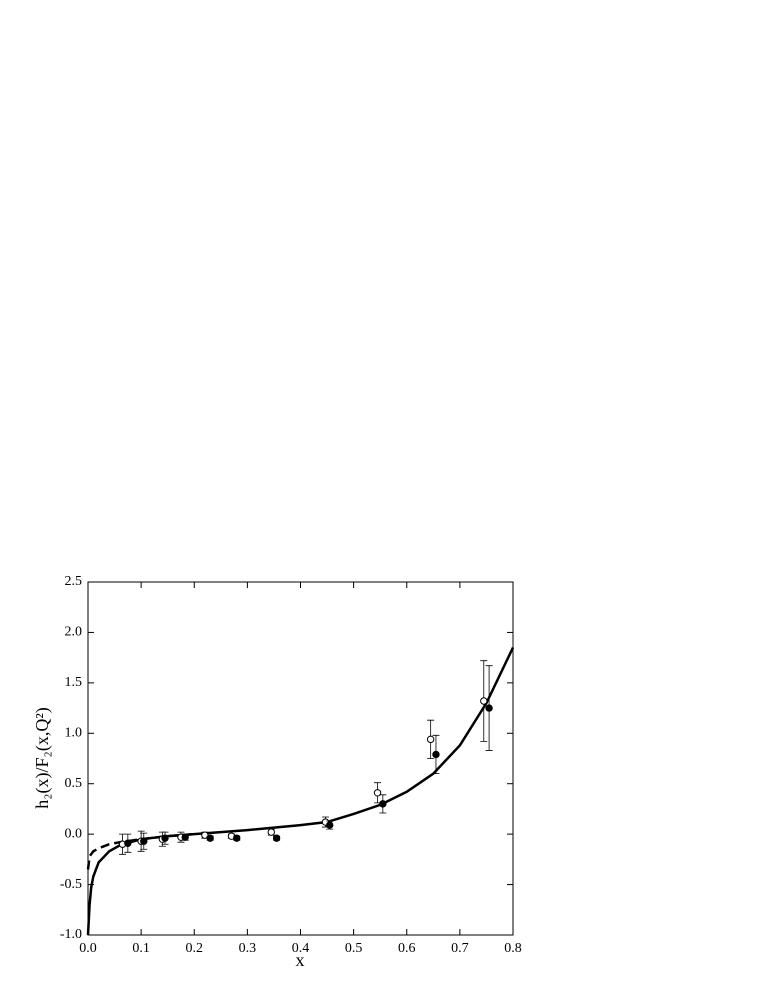  I want to click on x-tick-label: 0.7, so click(460, 948).